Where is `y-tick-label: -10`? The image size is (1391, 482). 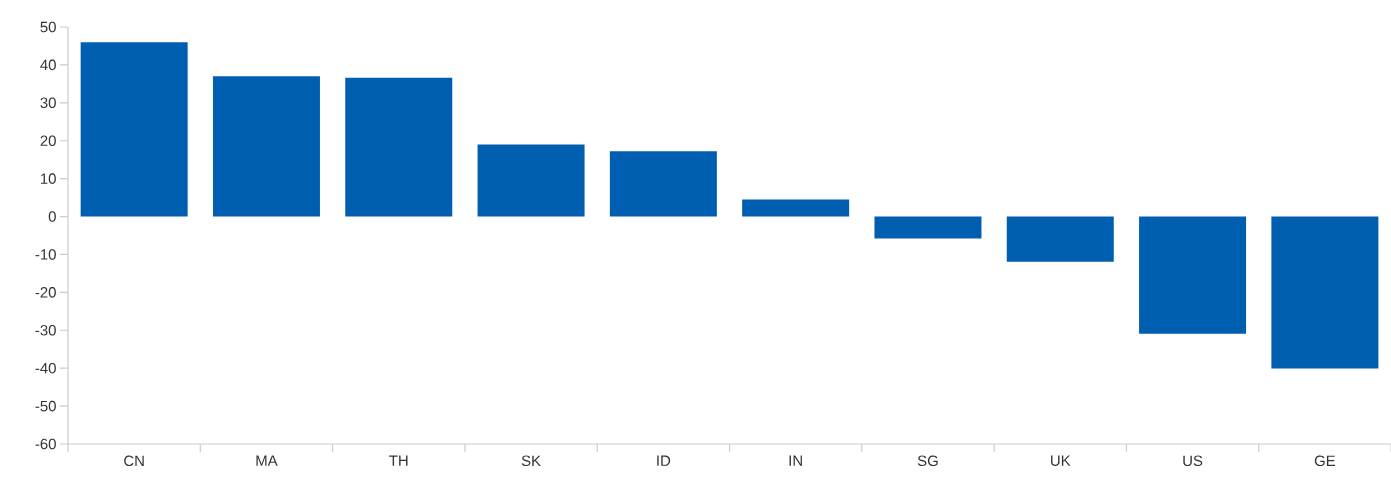
y-tick-label: -10 is located at coordinates (45, 254).